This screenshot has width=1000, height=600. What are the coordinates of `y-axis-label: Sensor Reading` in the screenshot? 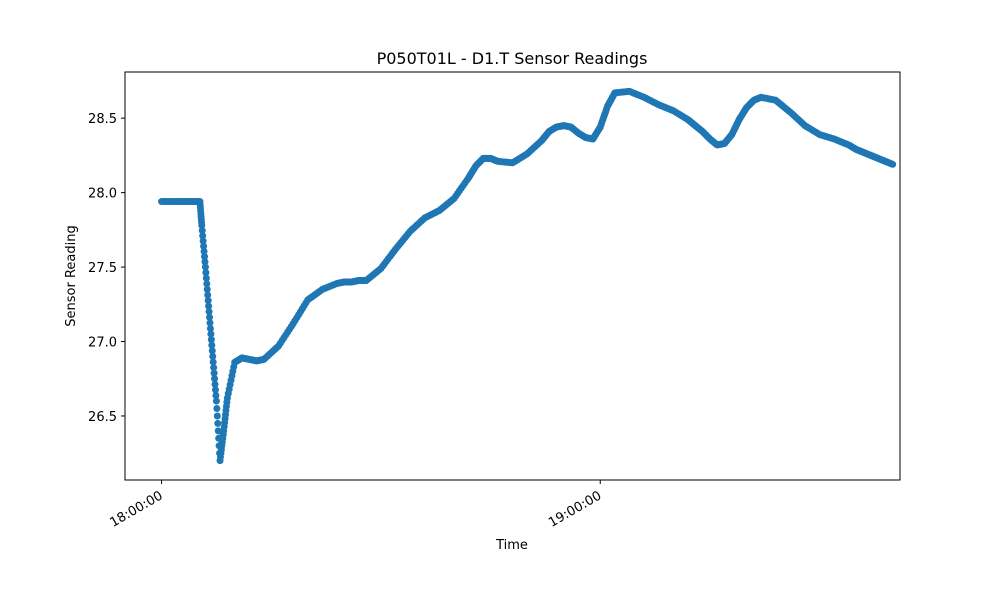 It's located at (71, 275).